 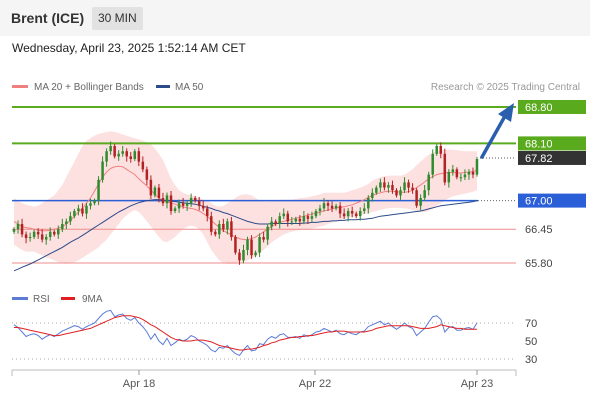 I want to click on legend-ma50: MA 50, so click(x=189, y=87).